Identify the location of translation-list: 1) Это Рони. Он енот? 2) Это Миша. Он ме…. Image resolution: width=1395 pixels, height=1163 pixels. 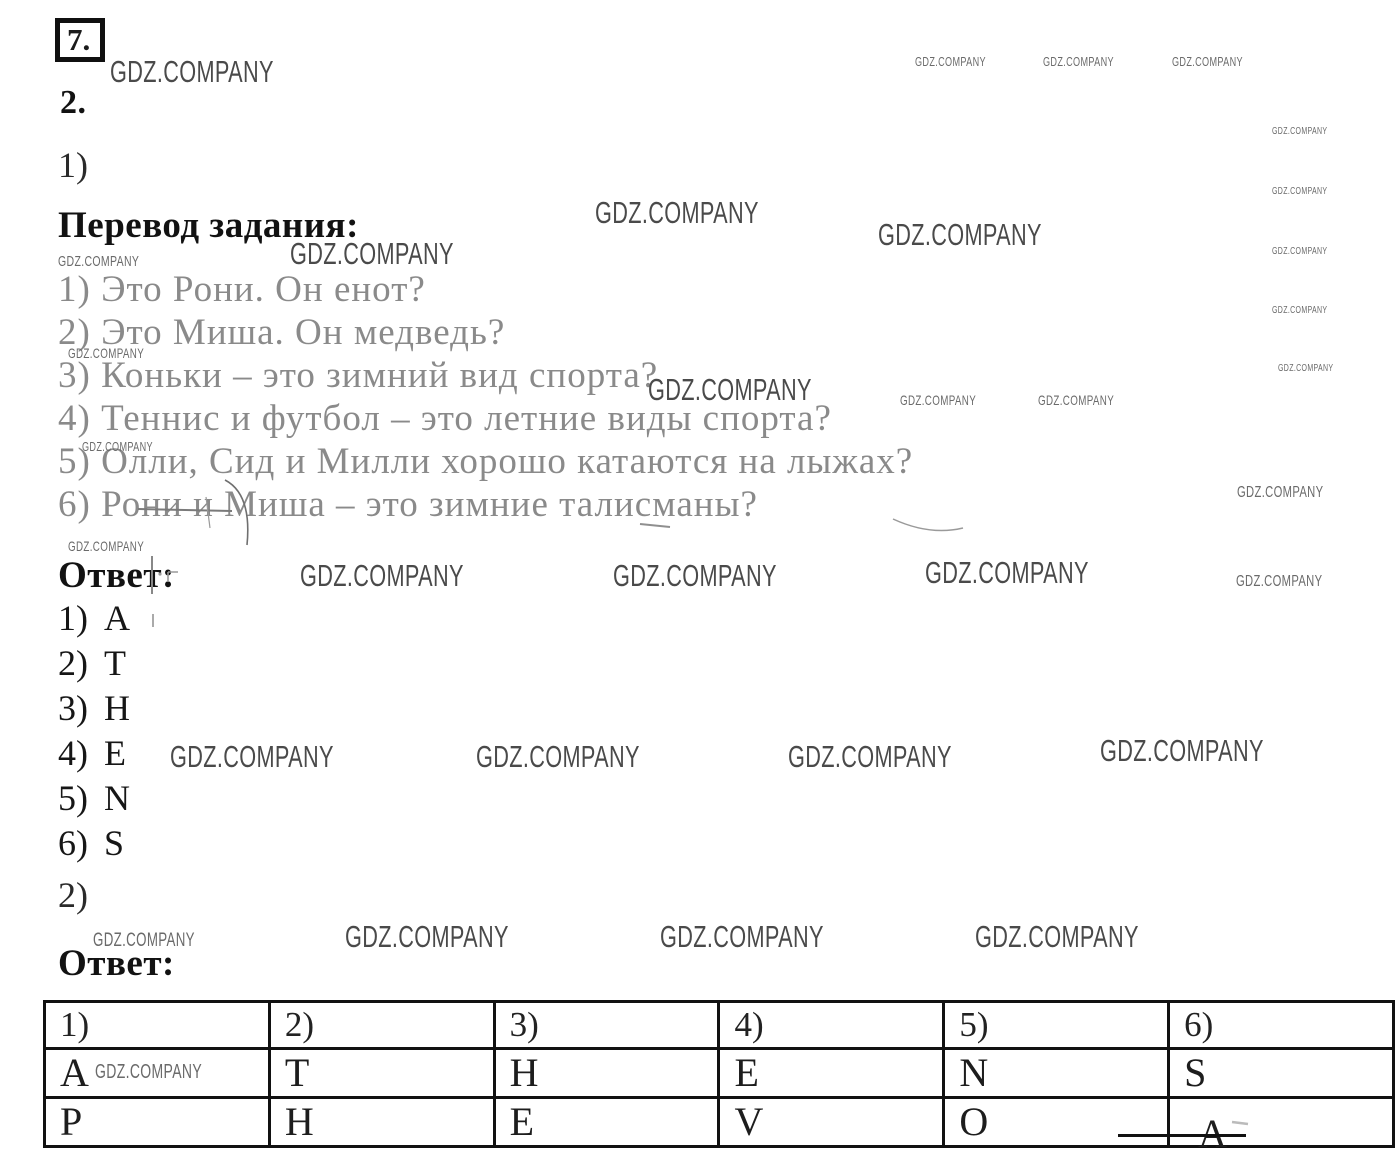
(485, 397).